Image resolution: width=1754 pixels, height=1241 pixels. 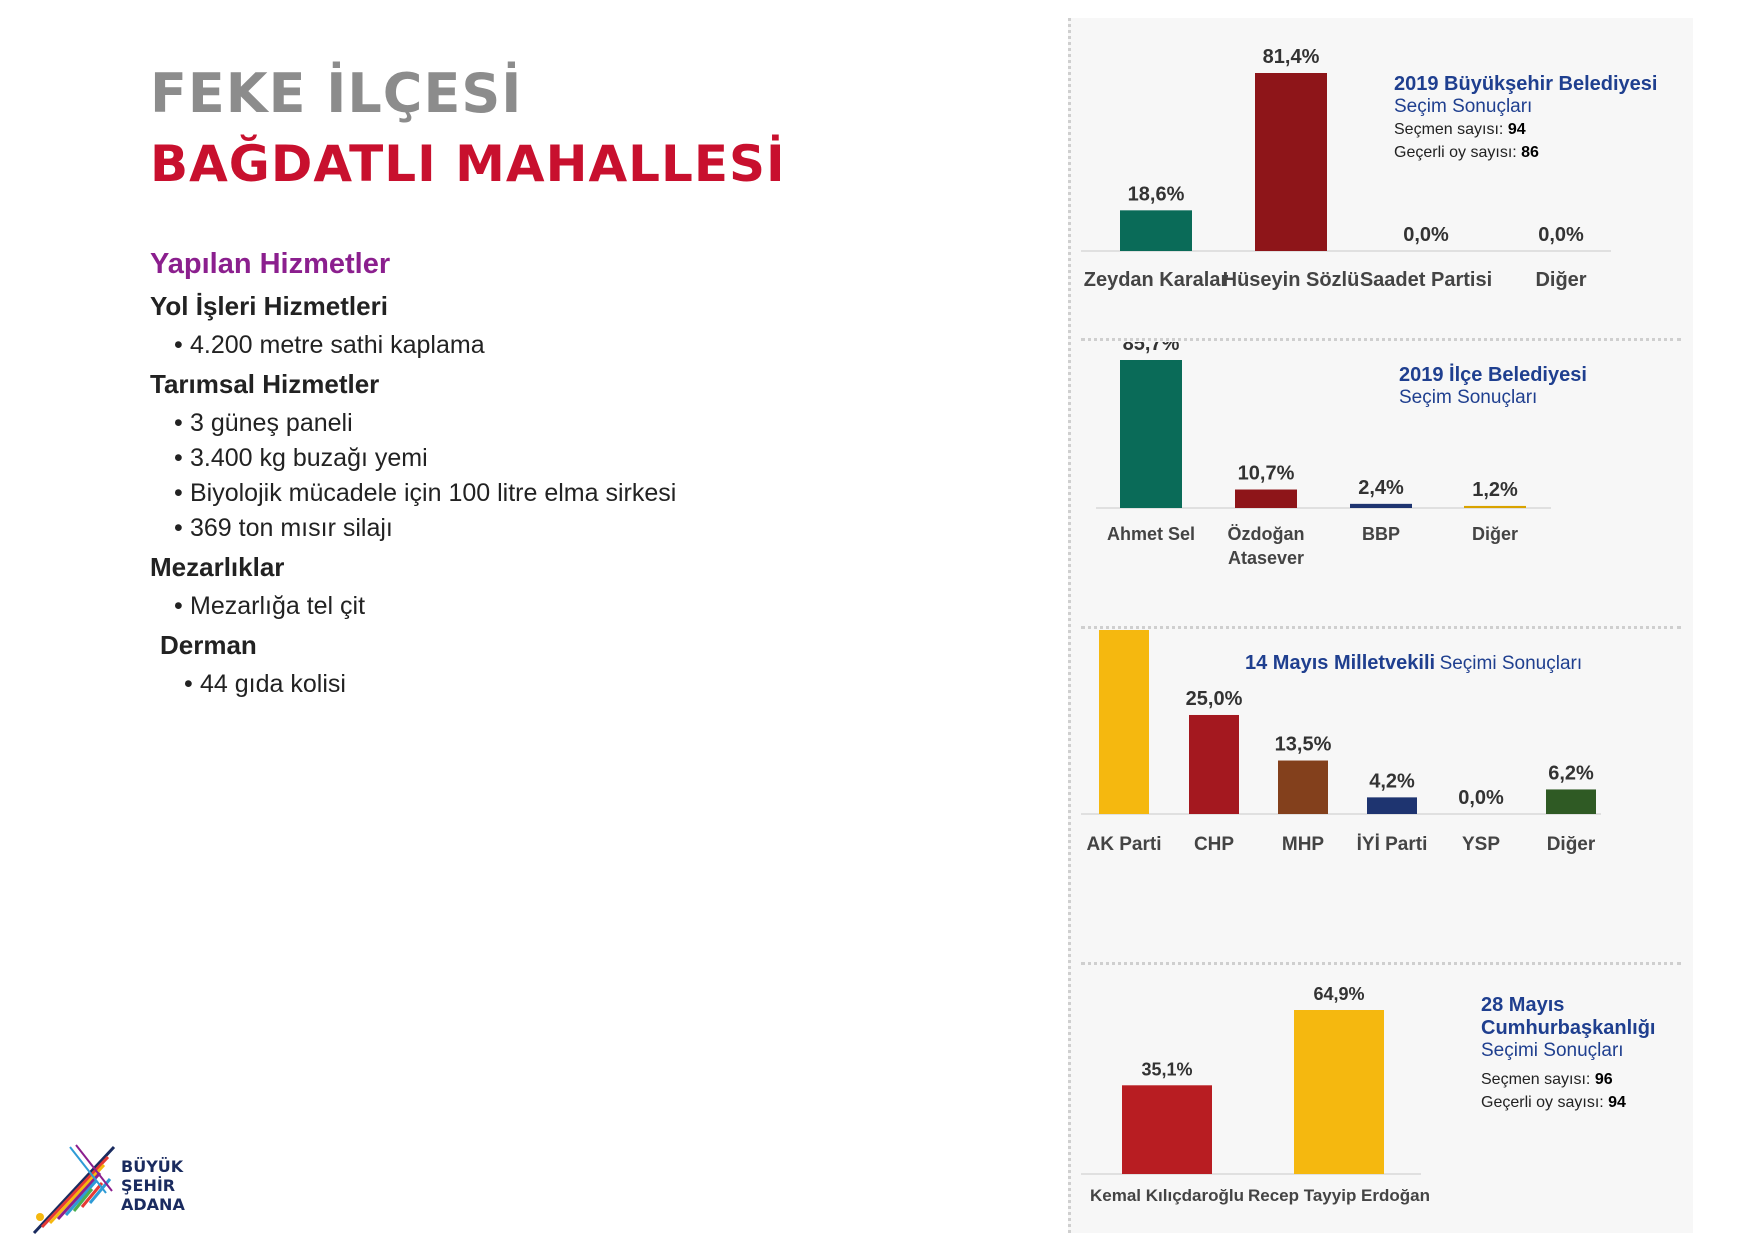 I want to click on stat-value: 94, so click(x=1516, y=129).